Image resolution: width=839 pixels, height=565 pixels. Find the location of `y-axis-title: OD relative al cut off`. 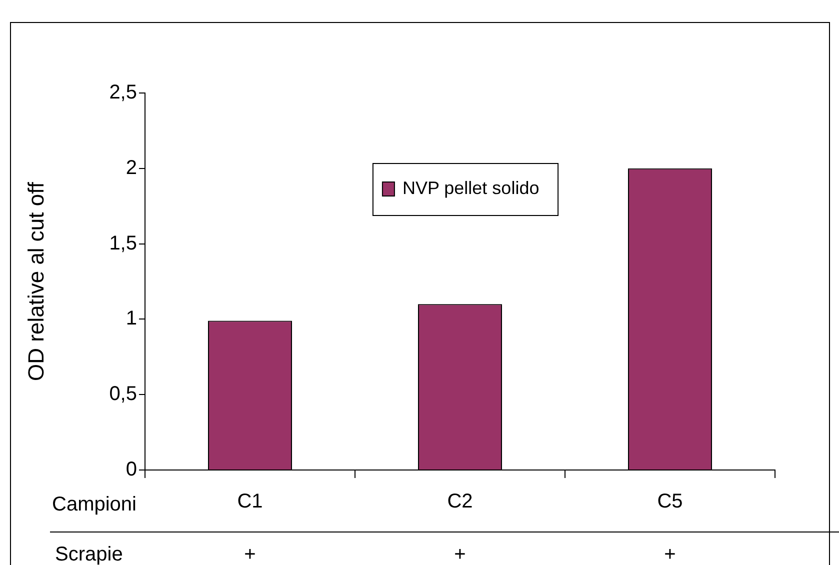

y-axis-title: OD relative al cut off is located at coordinates (35, 281).